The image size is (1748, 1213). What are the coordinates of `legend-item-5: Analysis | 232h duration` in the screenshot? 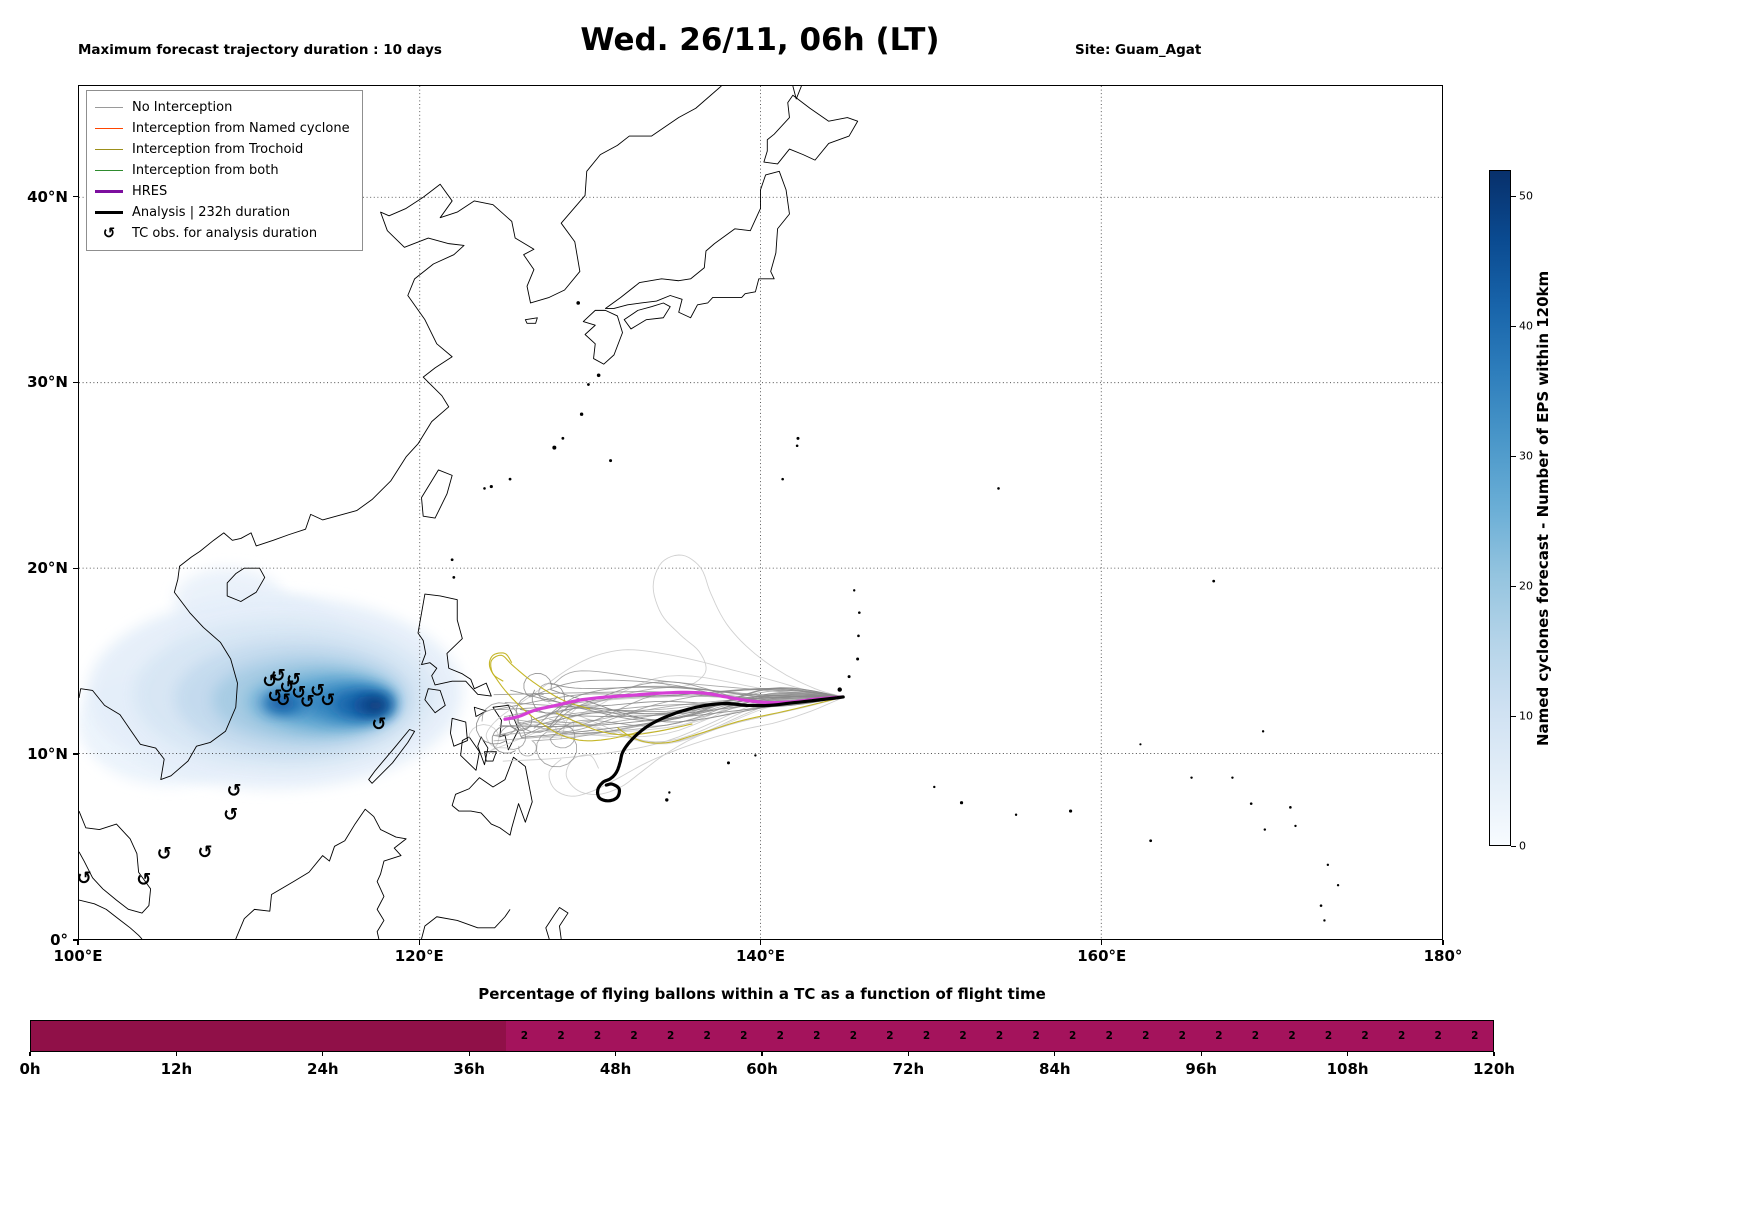 It's located at (222, 212).